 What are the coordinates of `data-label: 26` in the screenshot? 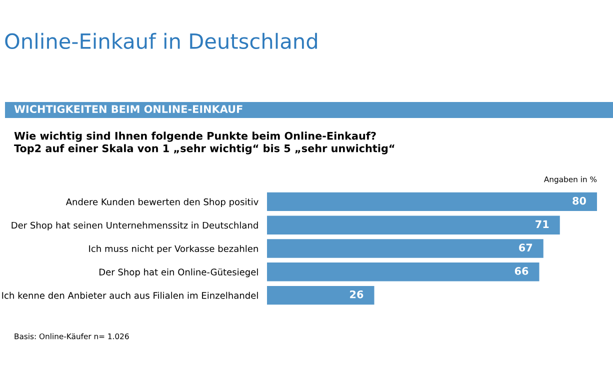 It's located at (357, 294).